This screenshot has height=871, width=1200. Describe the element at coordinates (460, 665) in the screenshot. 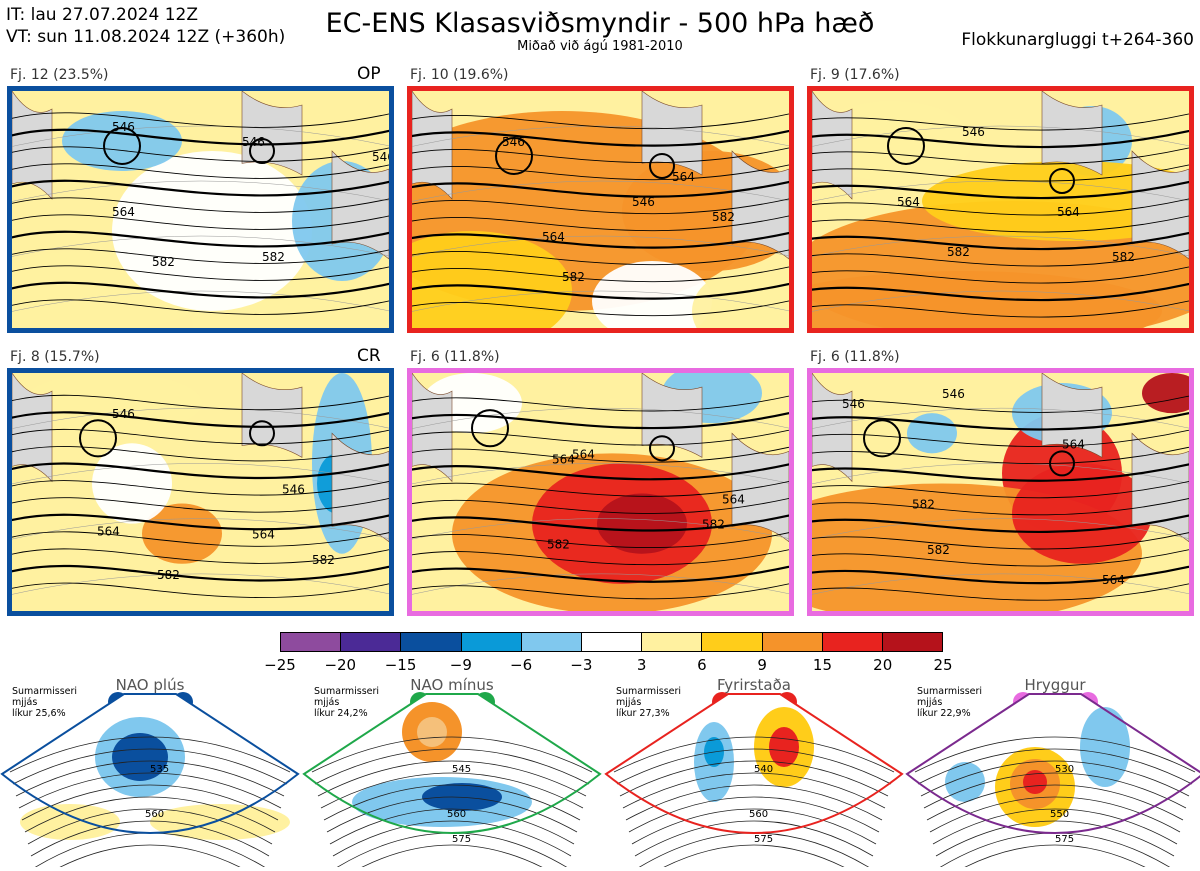

I see `colorbar-tick: −9` at that location.